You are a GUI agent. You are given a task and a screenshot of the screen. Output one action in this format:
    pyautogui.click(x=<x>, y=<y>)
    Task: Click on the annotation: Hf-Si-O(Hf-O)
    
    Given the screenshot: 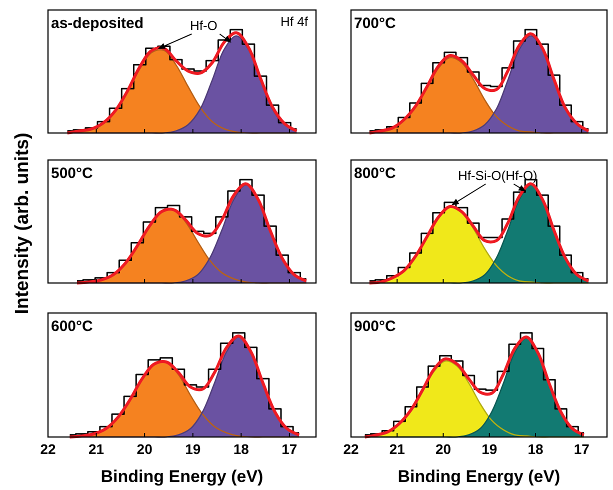 What is the action you would take?
    pyautogui.click(x=498, y=175)
    